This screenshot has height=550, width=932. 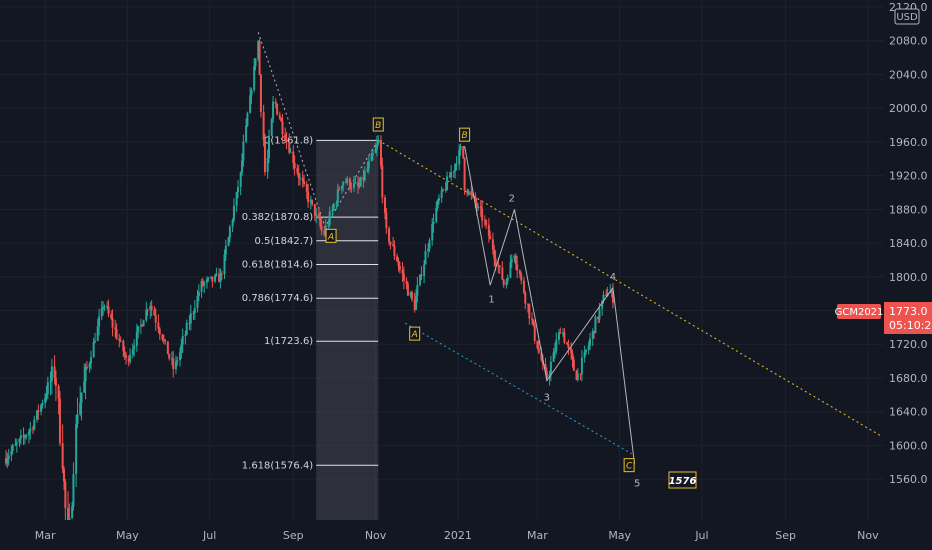 I want to click on price-tick-label: 2040.0, so click(x=908, y=74).